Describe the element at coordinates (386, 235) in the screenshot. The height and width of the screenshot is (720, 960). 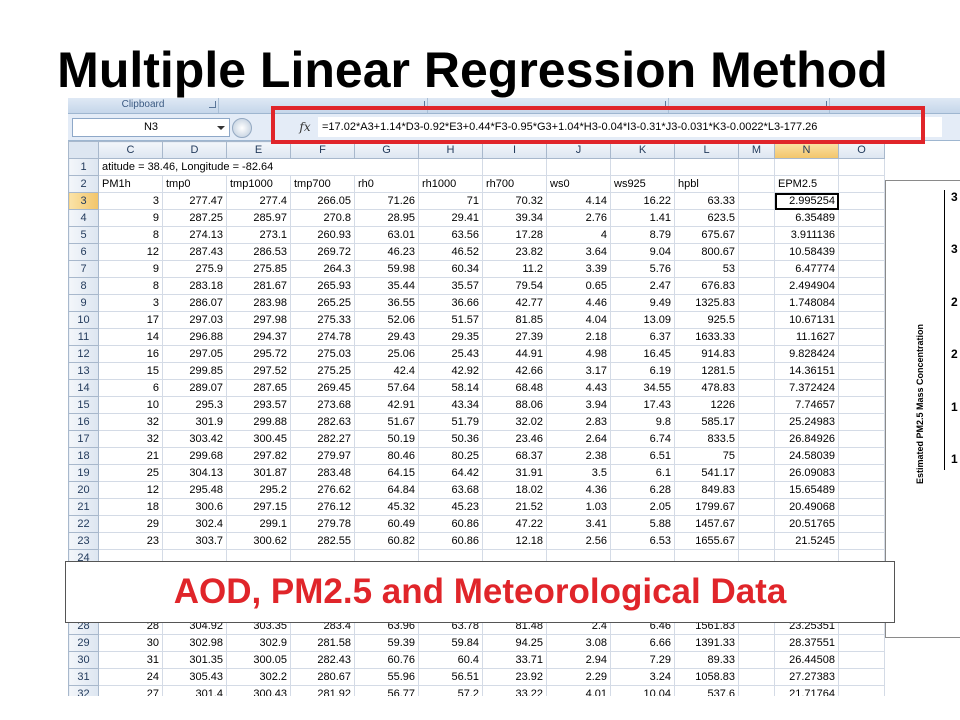
I see `cell: 63.01` at that location.